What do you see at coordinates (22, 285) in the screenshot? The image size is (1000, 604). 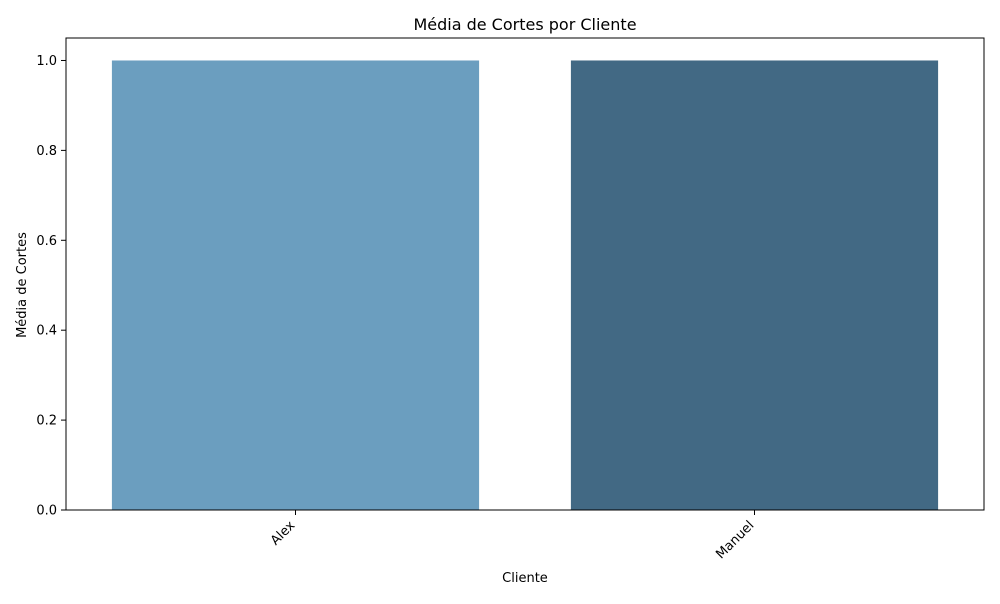 I see `y-axis-label: Média de Cortes` at bounding box center [22, 285].